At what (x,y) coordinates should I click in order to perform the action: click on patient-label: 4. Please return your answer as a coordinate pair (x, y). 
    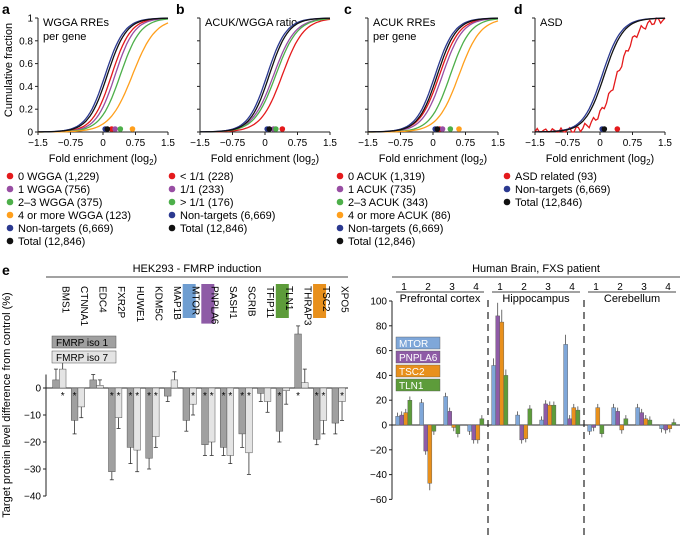
    Looking at the image, I should click on (572, 287).